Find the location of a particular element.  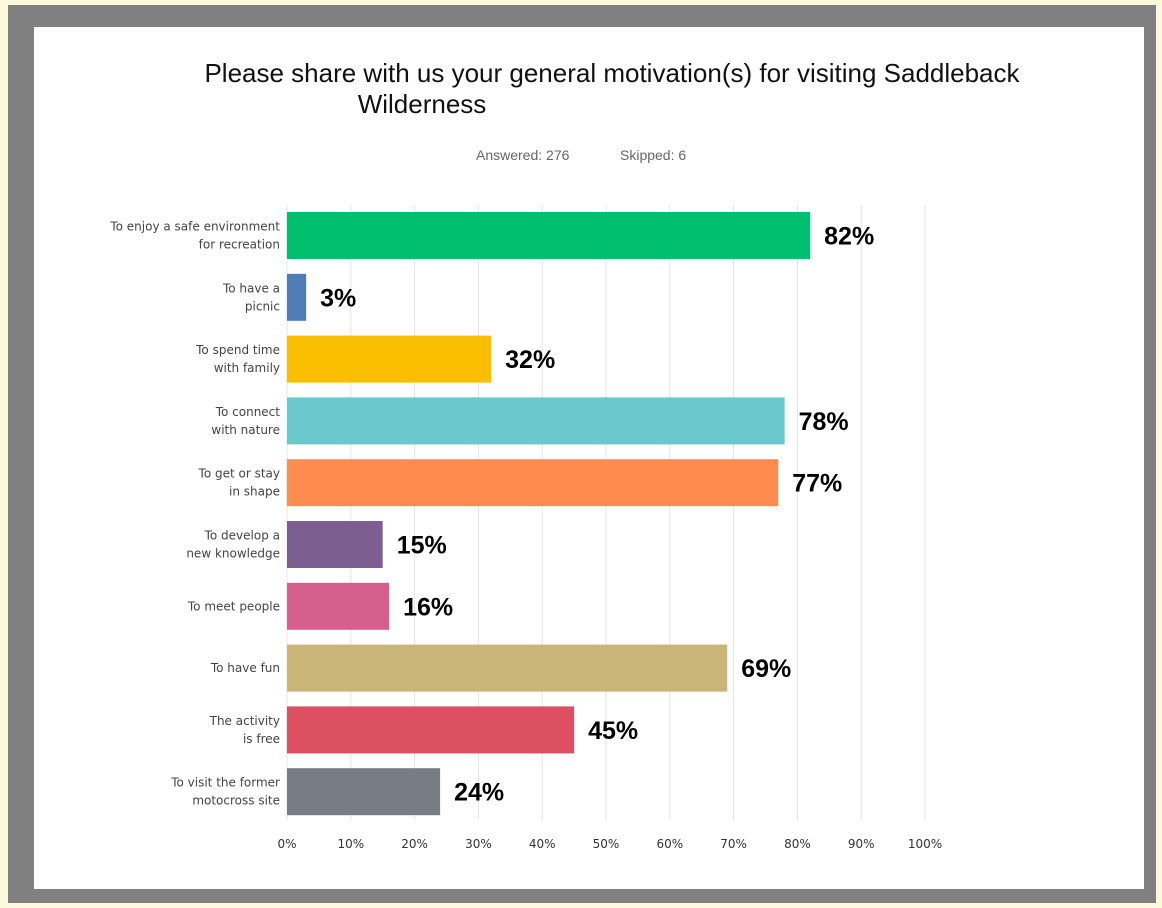

x-tick-label: 50% is located at coordinates (606, 844).